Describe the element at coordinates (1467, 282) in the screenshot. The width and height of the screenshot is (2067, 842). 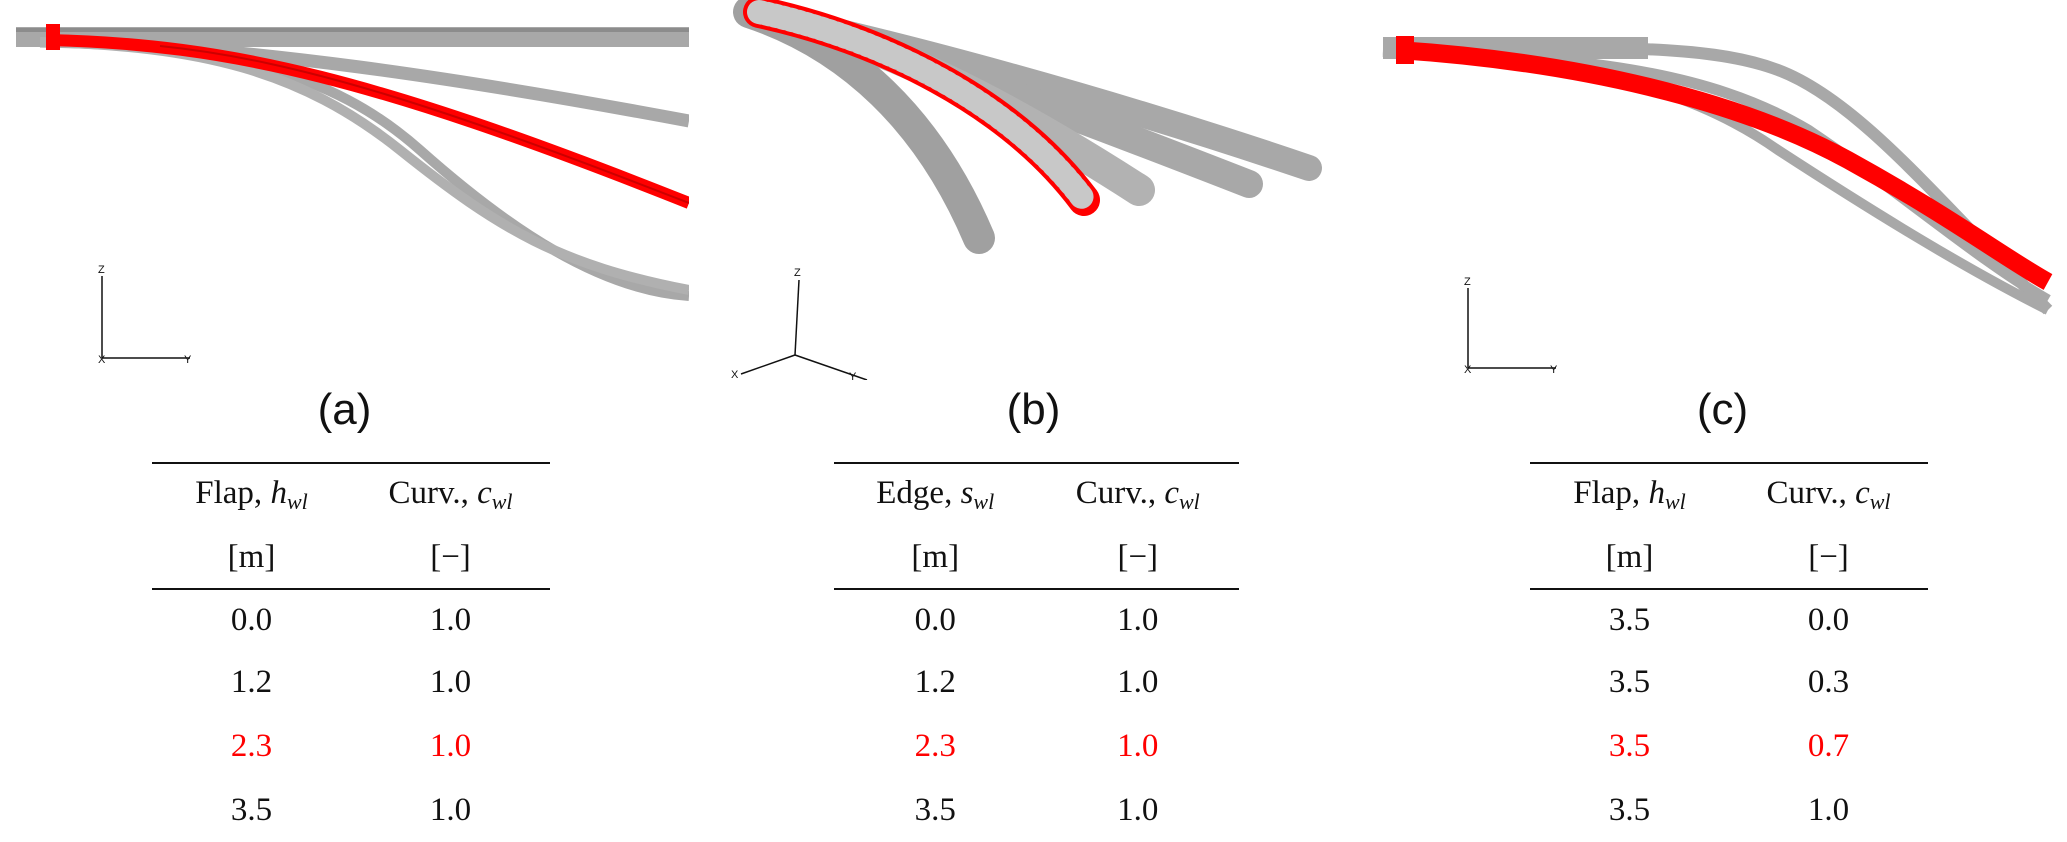
I see `axis-label-z-c: Z` at that location.